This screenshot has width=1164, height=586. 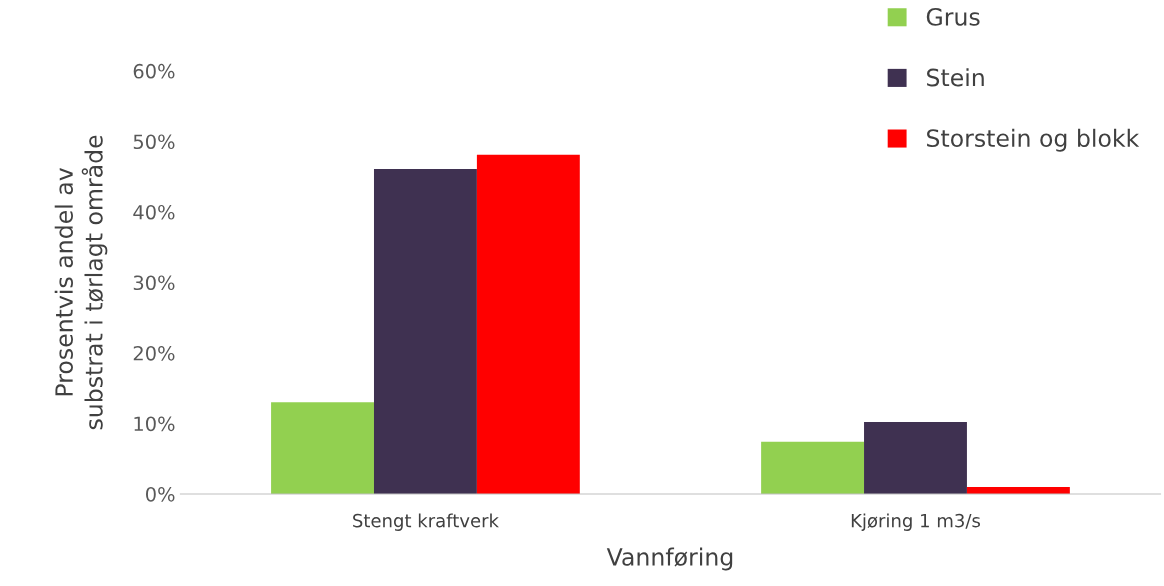 I want to click on legend-label: Grus, so click(x=953, y=16).